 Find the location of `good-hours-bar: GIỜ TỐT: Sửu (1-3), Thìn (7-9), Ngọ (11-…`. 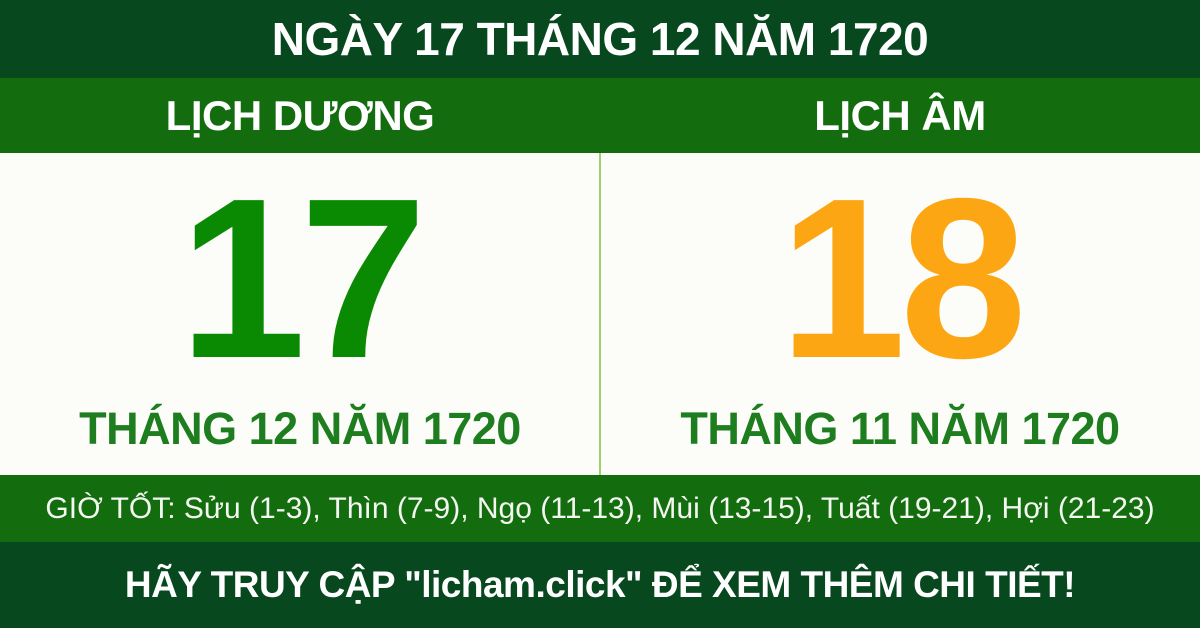

good-hours-bar: GIỜ TỐT: Sửu (1-3), Thìn (7-9), Ngọ (11-… is located at coordinates (600, 508).